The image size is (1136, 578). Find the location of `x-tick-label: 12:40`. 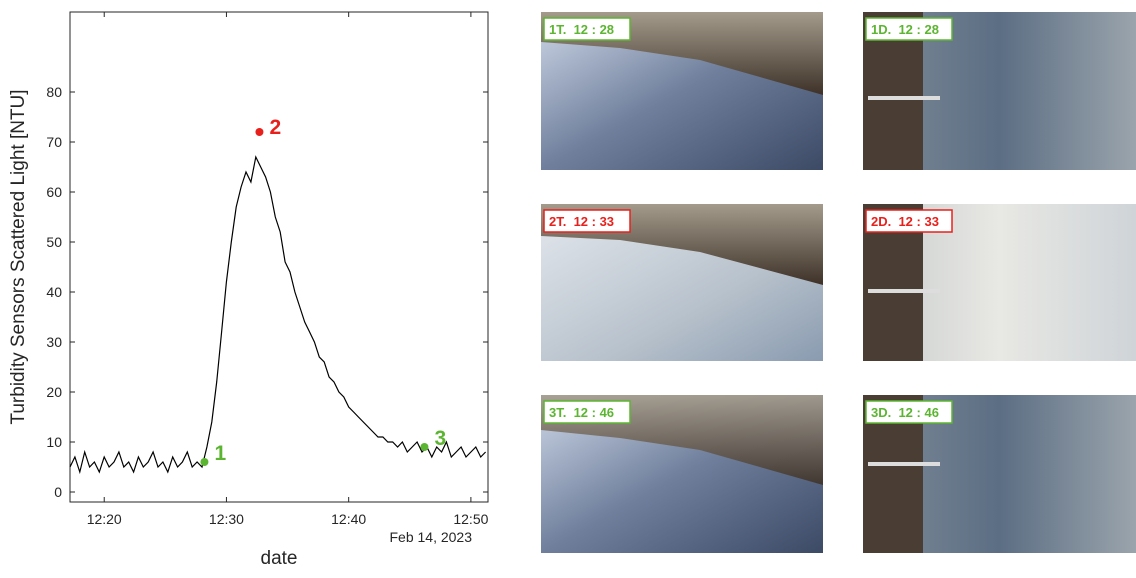

x-tick-label: 12:40 is located at coordinates (348, 519).